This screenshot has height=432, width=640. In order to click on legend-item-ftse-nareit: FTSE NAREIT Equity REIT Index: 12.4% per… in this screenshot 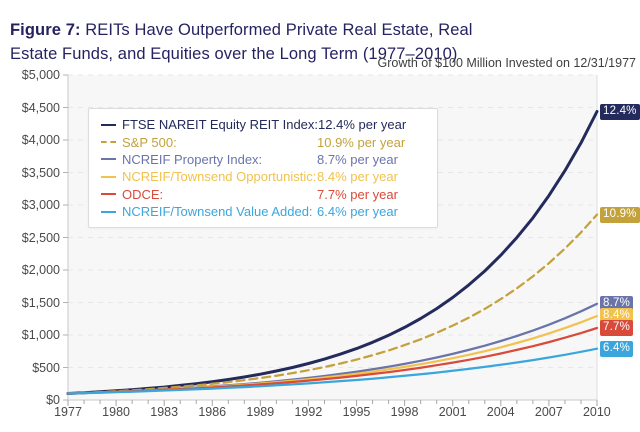, I will do `click(263, 124)`.